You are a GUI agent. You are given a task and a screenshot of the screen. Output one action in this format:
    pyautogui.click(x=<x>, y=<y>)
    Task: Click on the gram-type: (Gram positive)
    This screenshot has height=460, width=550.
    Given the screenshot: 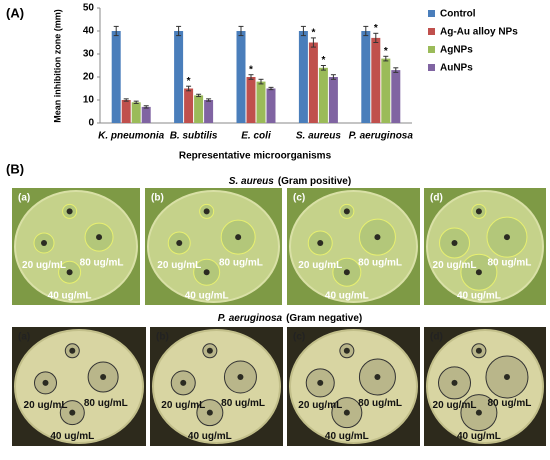 What is the action you would take?
    pyautogui.click(x=314, y=181)
    